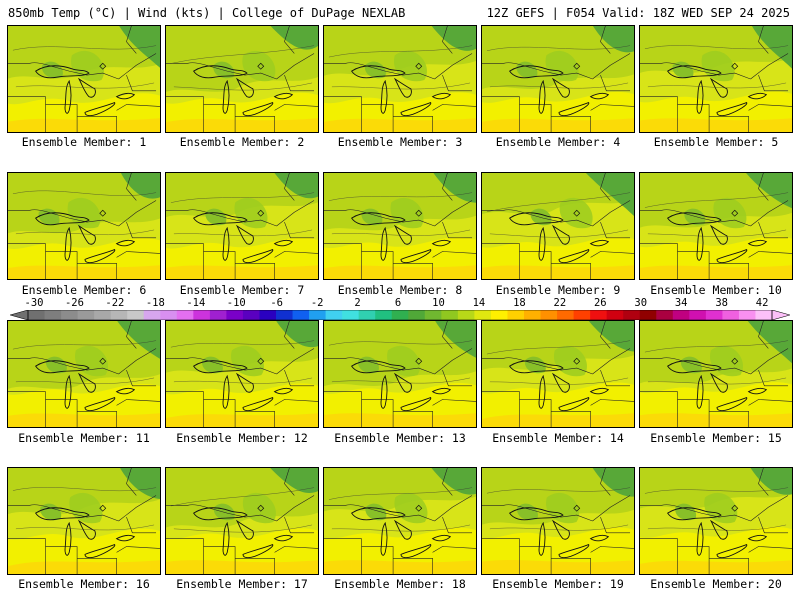  Describe the element at coordinates (19, 315) in the screenshot. I see `colorbar-min-arrow` at that location.